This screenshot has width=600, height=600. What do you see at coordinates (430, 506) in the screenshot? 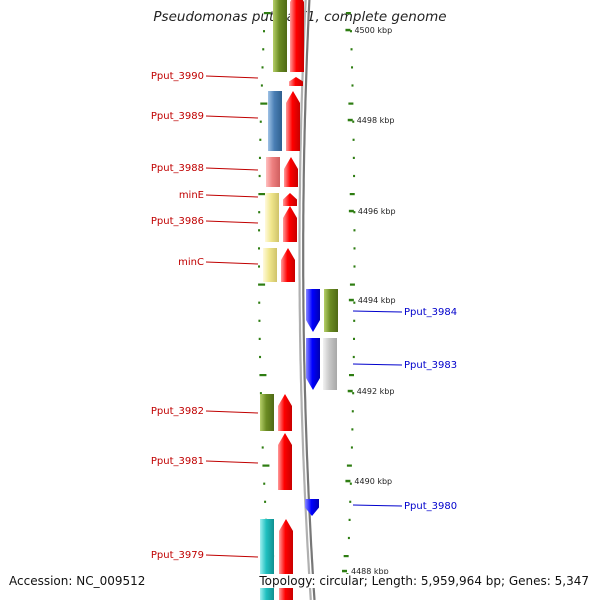
I see `gene-label-reverse: Pput_3980` at bounding box center [430, 506].